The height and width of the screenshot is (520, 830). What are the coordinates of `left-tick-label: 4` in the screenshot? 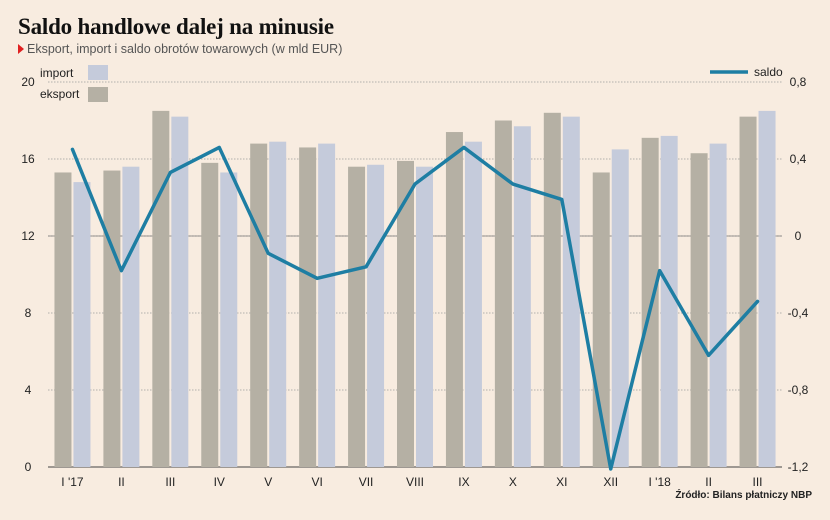 It's located at (28, 390).